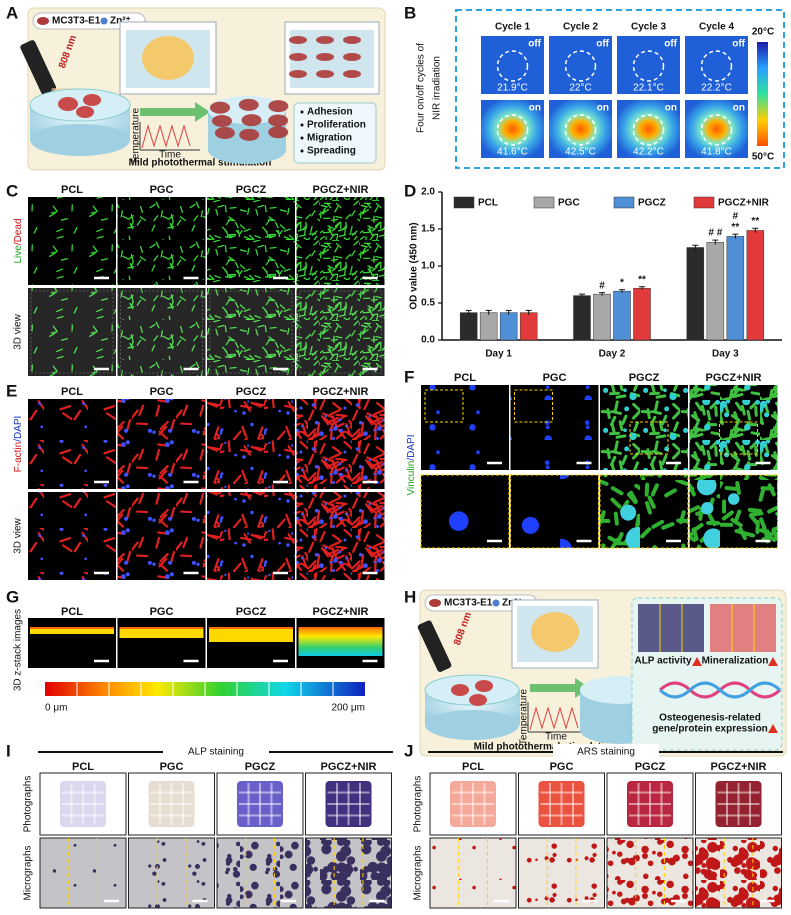 The image size is (791, 915). Describe the element at coordinates (216, 752) in the screenshot. I see `staining-title: ALP staining` at that location.